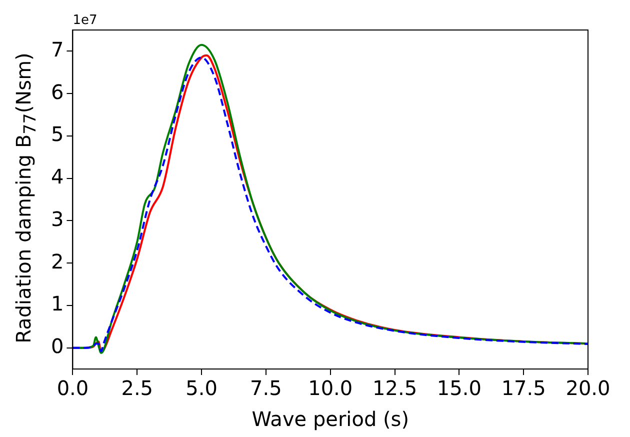 This screenshot has height=437, width=630. What do you see at coordinates (459, 388) in the screenshot?
I see `x-tick-label: 15.0` at bounding box center [459, 388].